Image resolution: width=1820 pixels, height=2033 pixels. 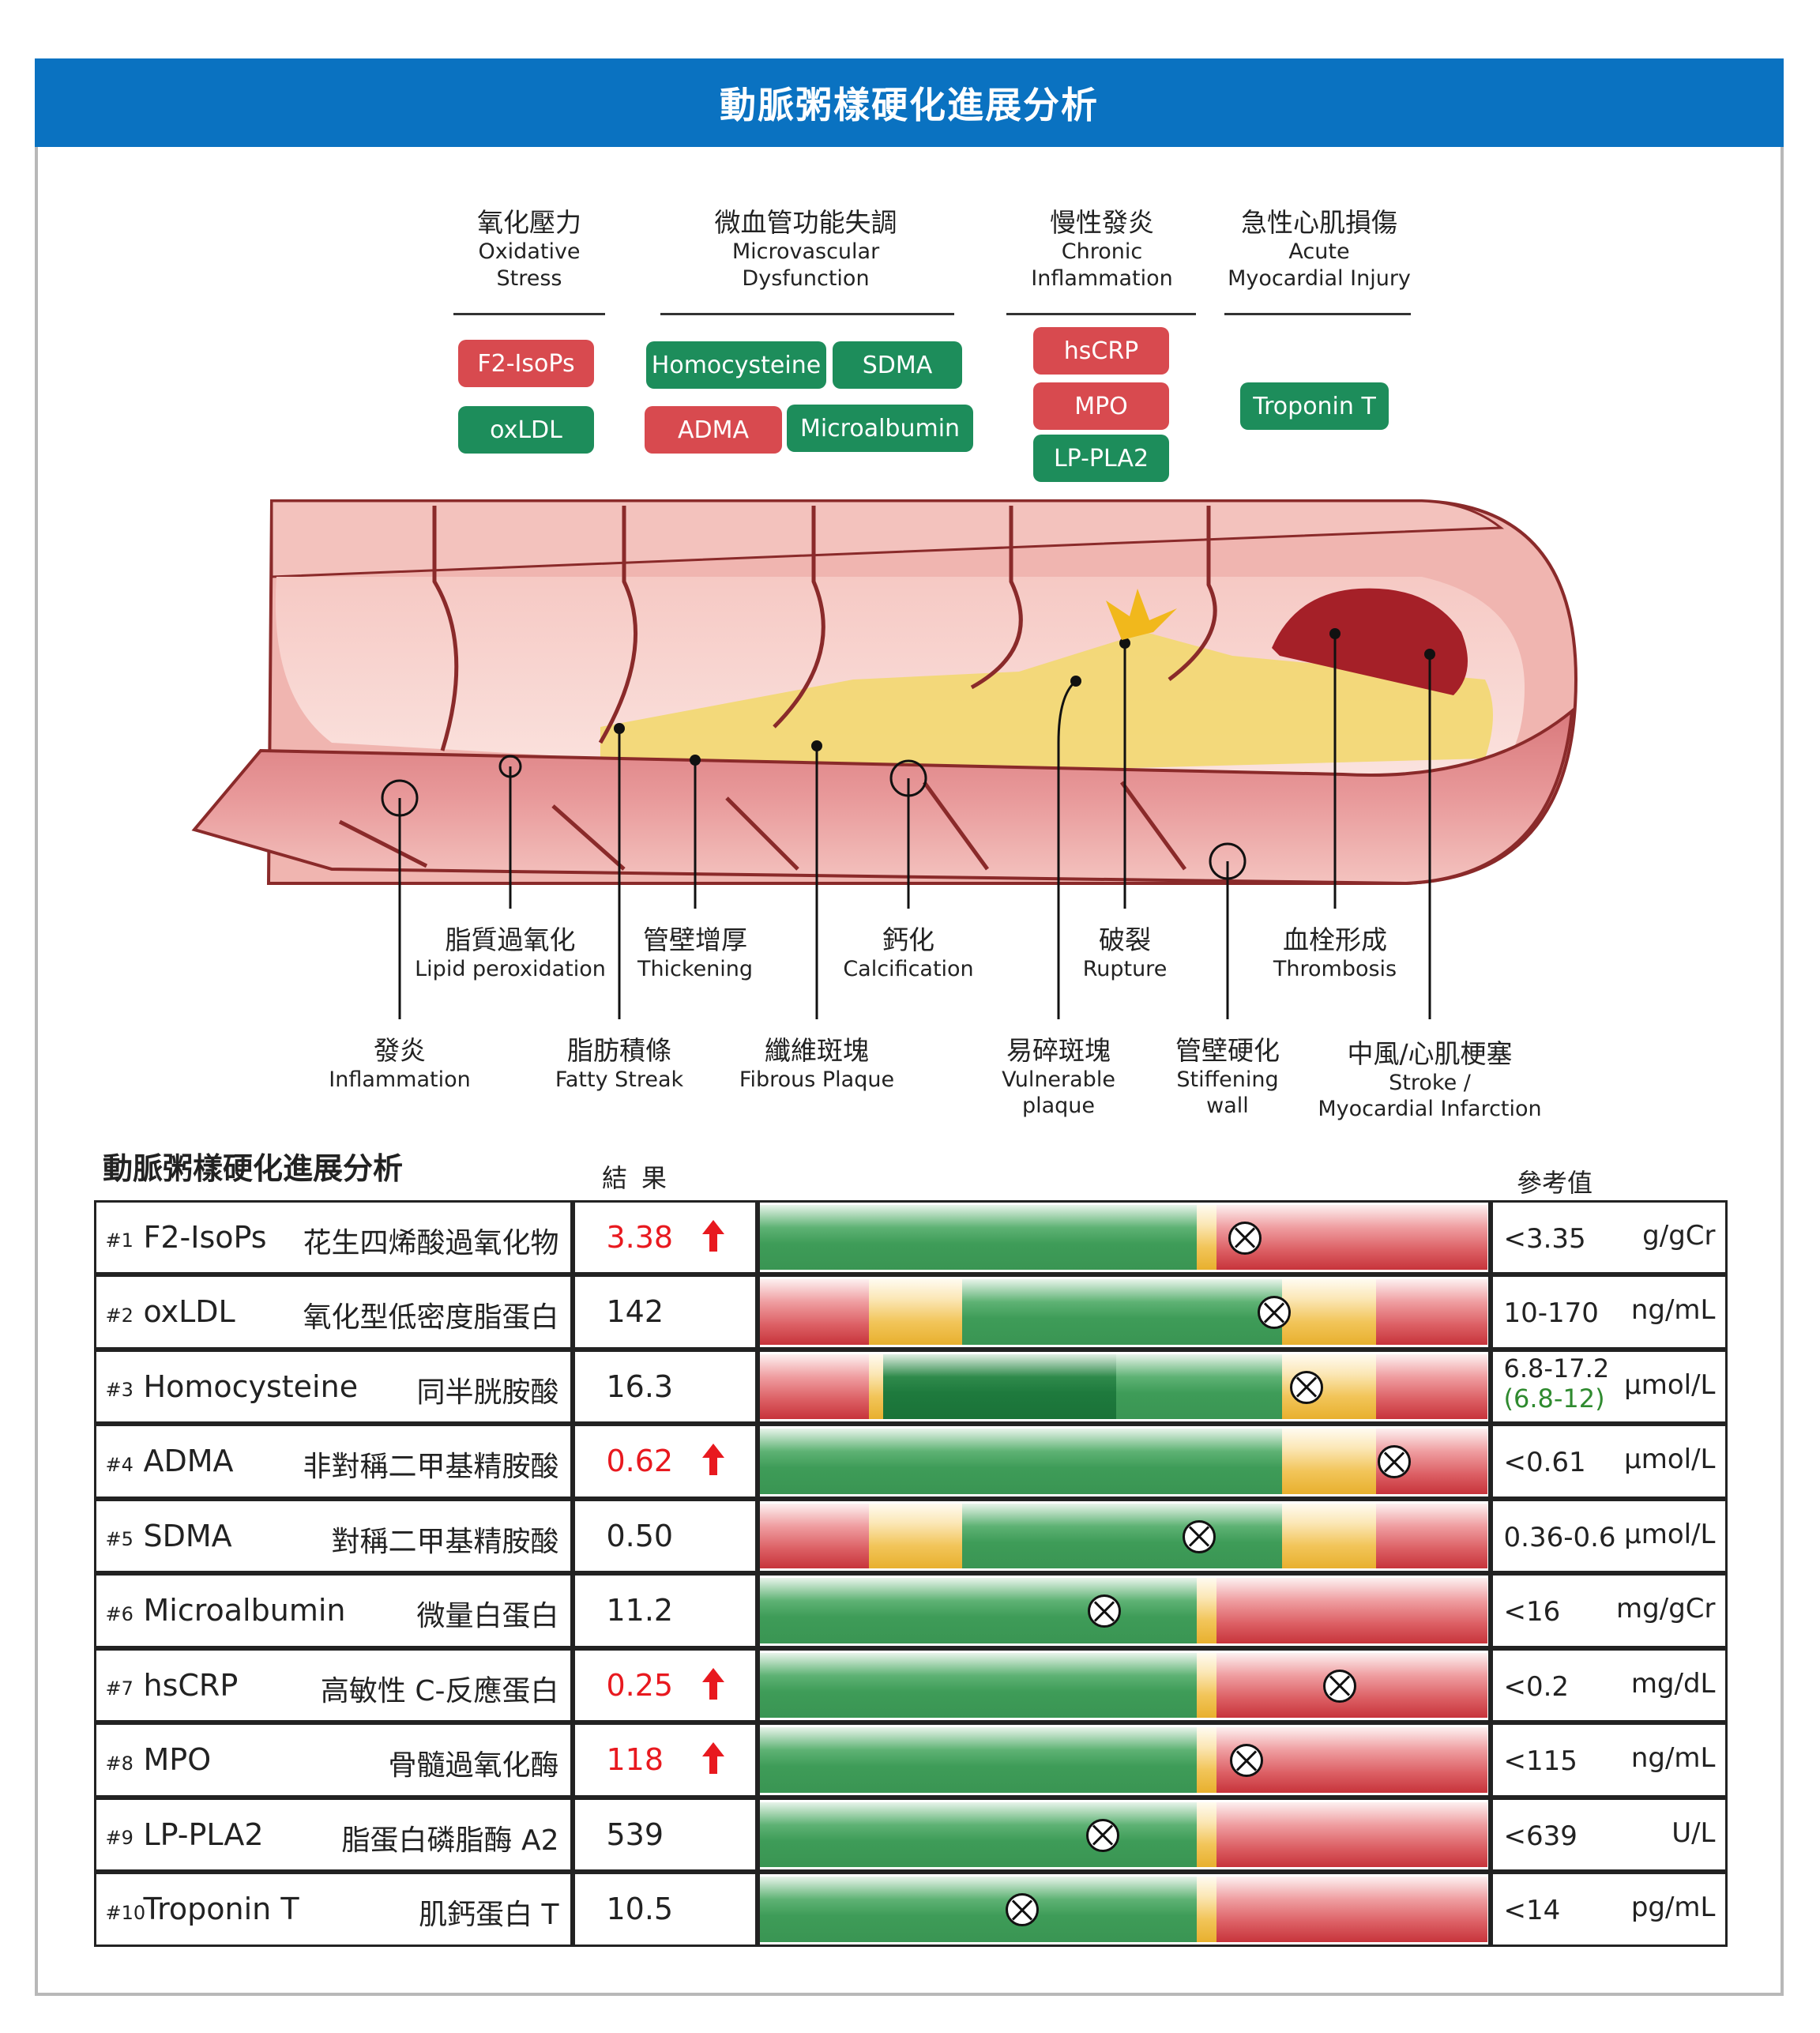 I want to click on table-row: #4 ADMA 非對稱二甲基精胺酸 0.62 <0.61 μmol/L, so click(x=910, y=1462).